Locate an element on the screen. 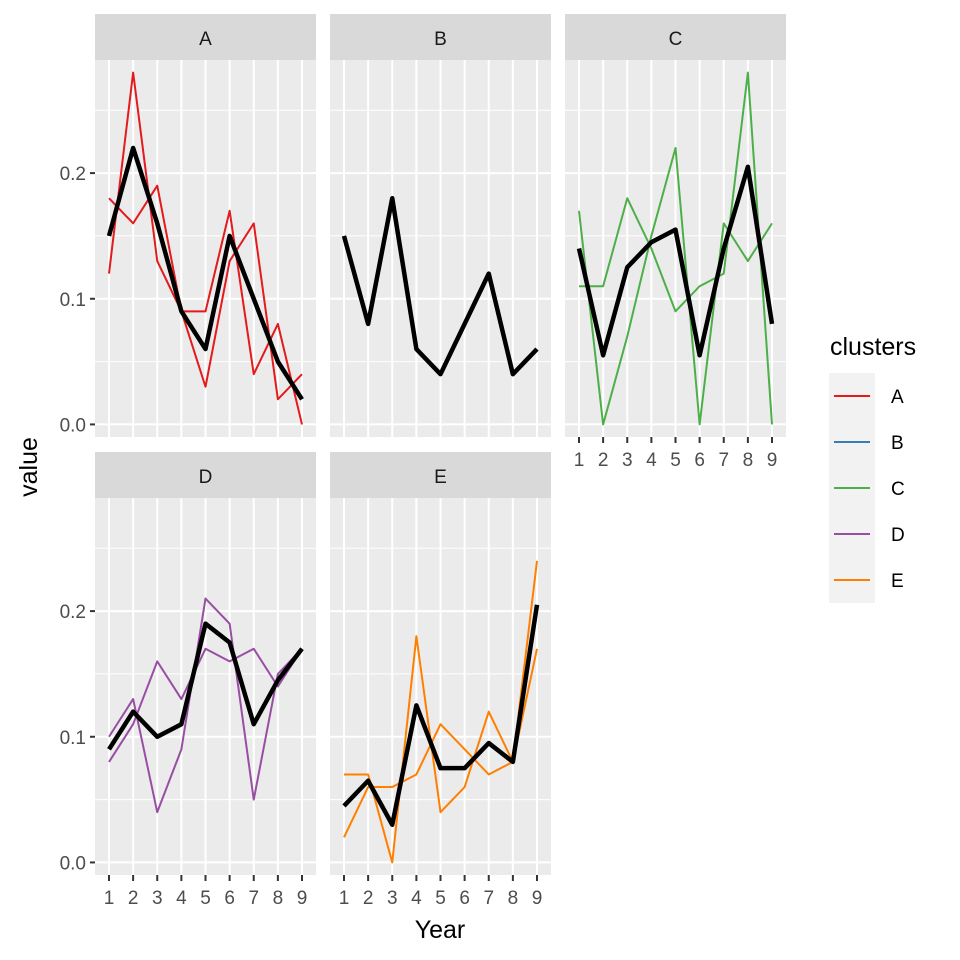 This screenshot has height=960, width=960. strip-e is located at coordinates (440, 475).